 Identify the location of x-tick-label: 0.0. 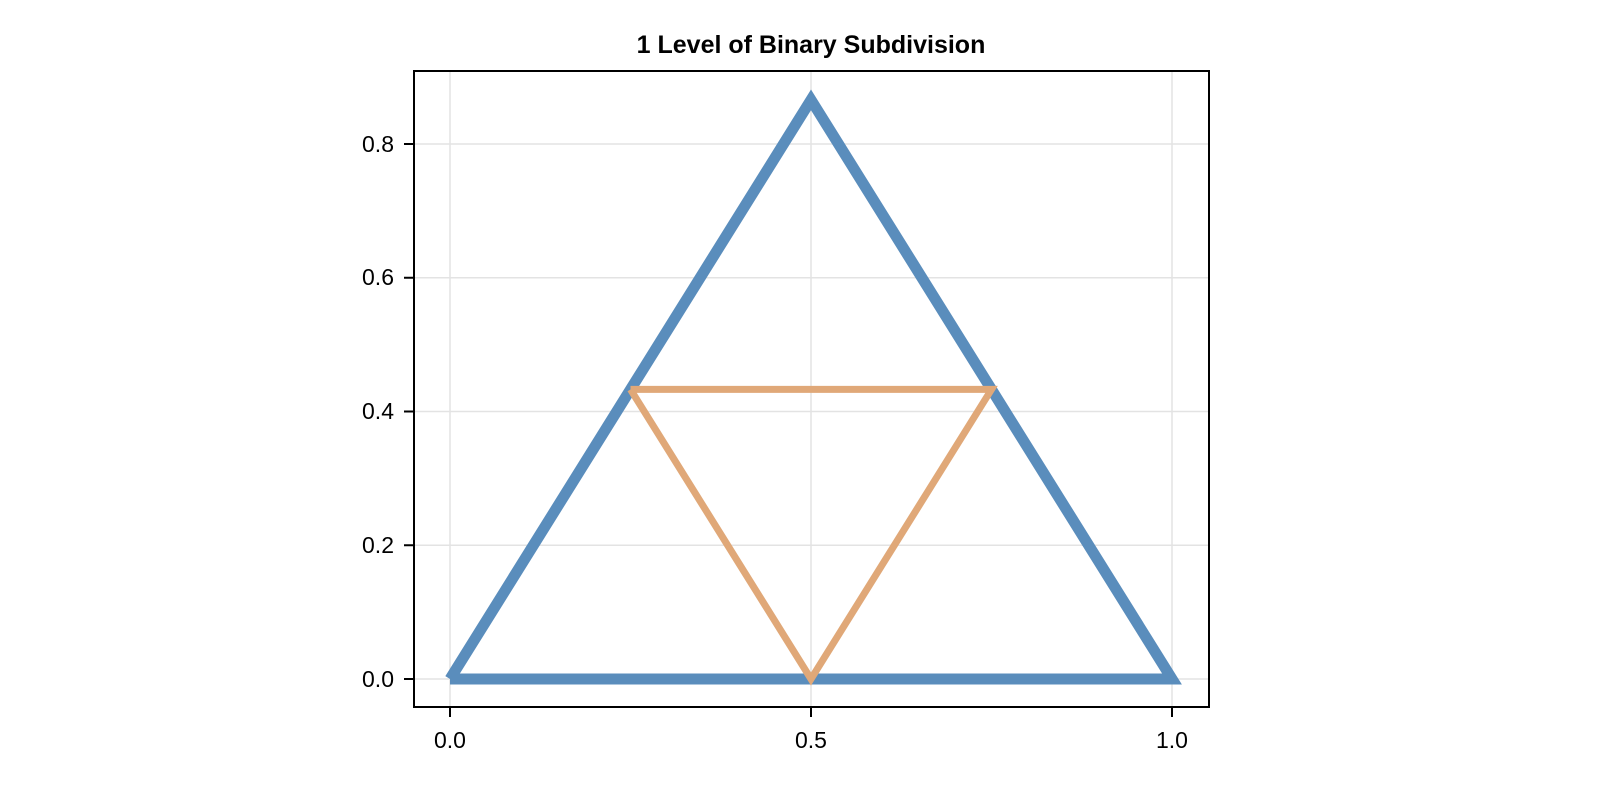
(450, 740).